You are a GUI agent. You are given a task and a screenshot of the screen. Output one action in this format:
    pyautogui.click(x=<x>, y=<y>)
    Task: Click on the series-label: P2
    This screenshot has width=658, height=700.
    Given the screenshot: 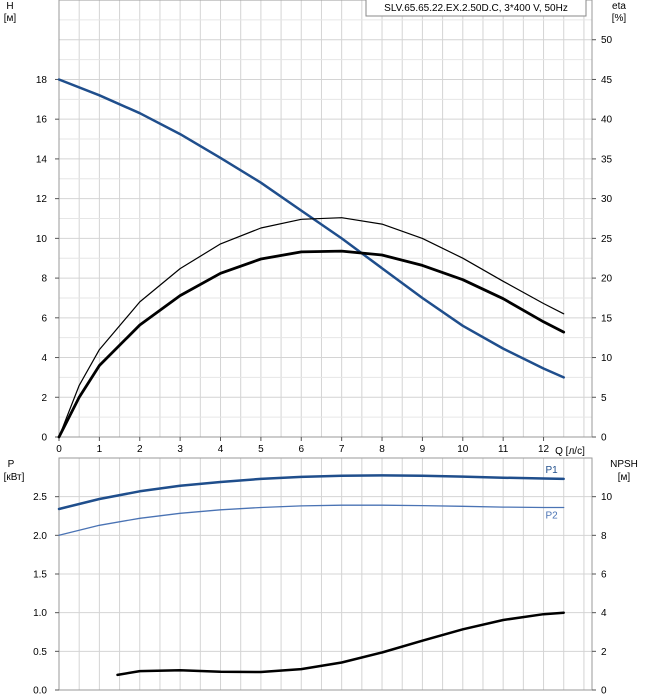 What is the action you would take?
    pyautogui.click(x=552, y=515)
    